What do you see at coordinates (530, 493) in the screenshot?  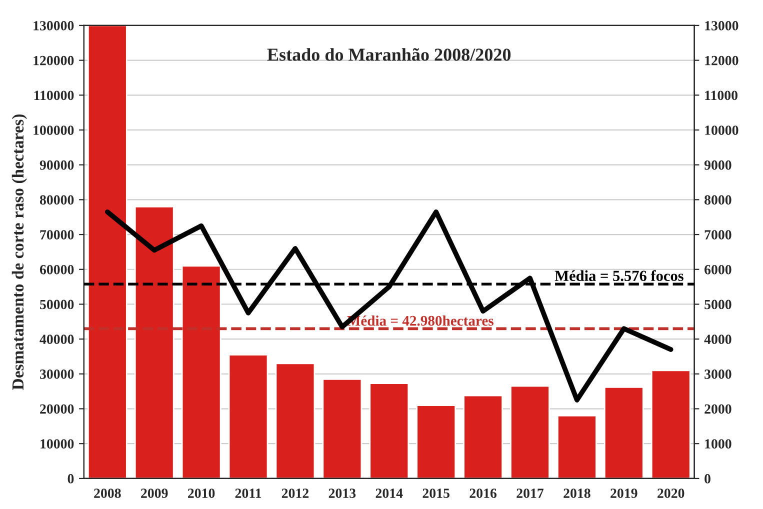 I see `x-tick-label: 2017` at bounding box center [530, 493].